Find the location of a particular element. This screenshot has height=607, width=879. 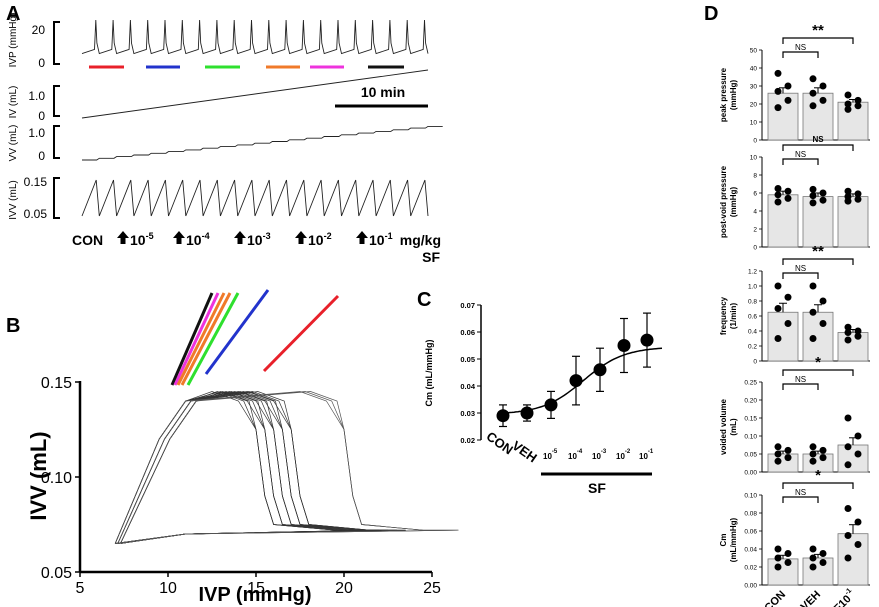

drug-label: SF is located at coordinates (431, 257).